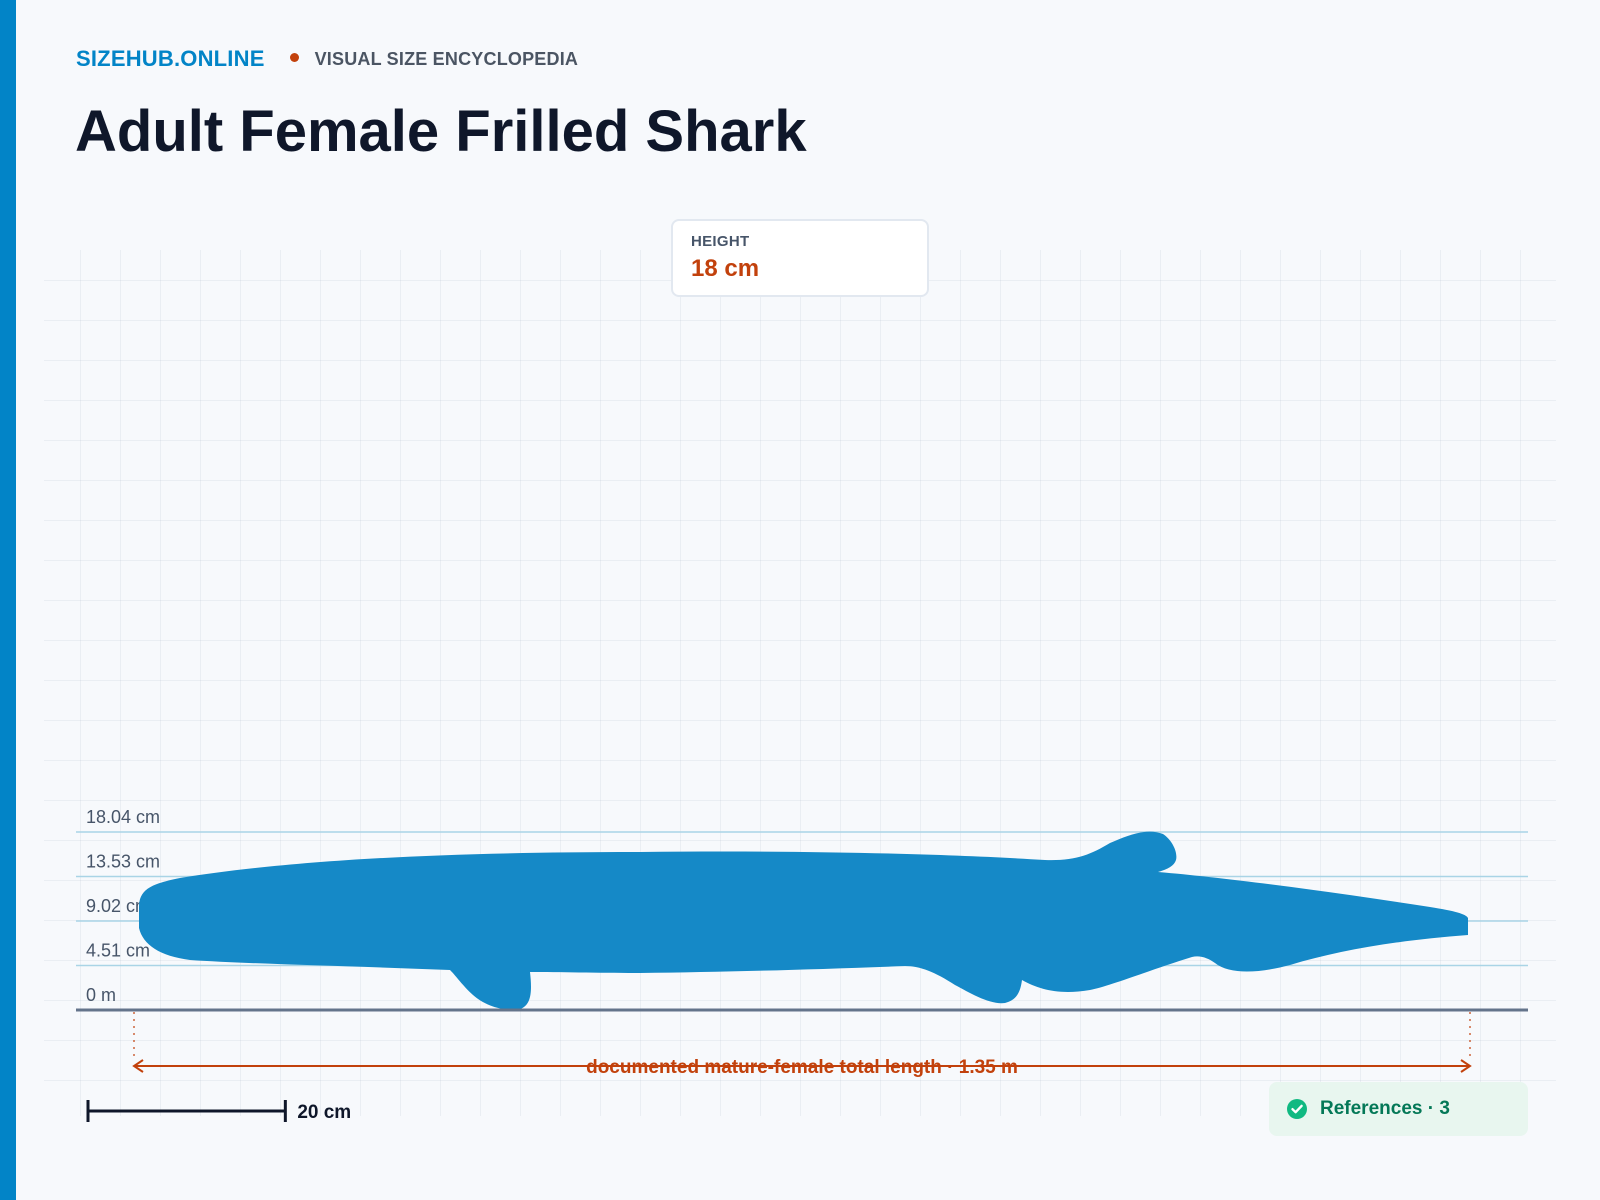 This screenshot has height=1200, width=1600. Describe the element at coordinates (8, 600) in the screenshot. I see `accent-bar` at that location.